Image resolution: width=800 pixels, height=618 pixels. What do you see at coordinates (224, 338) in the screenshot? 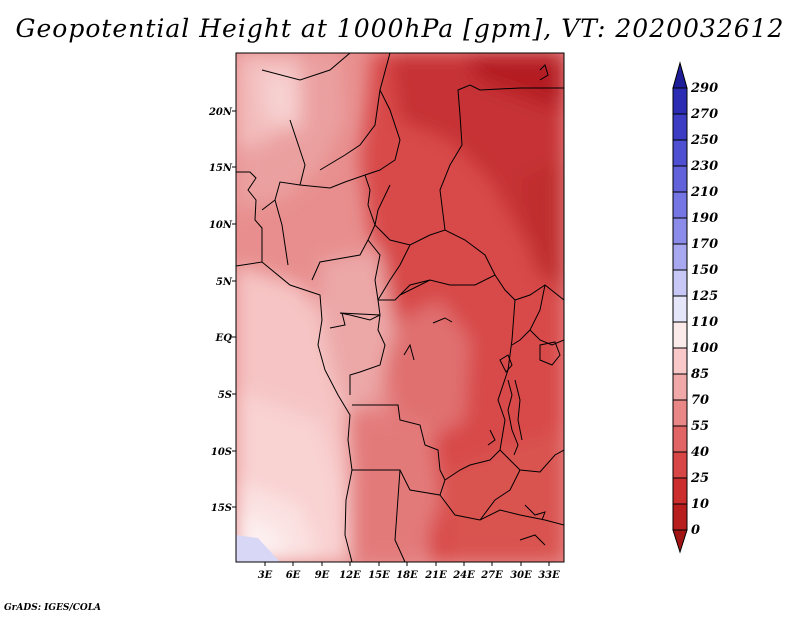
I see `lat-tick-label: EQ` at bounding box center [224, 338].